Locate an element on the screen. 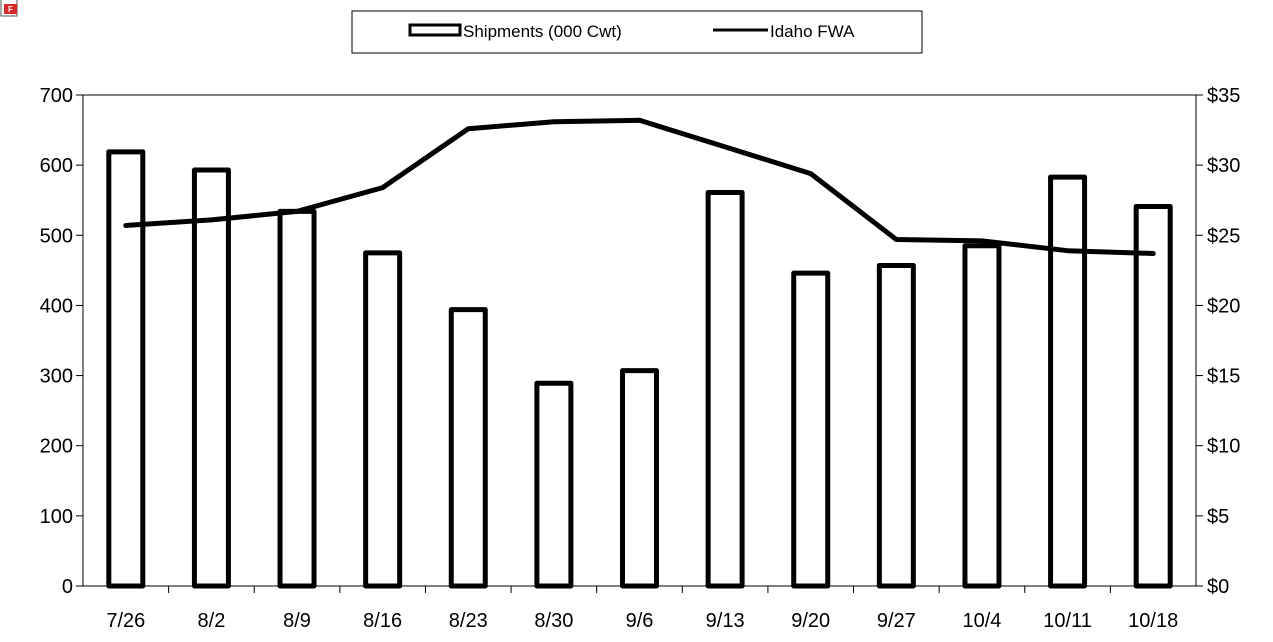  y-right-tick-label: $15 is located at coordinates (1223, 377).